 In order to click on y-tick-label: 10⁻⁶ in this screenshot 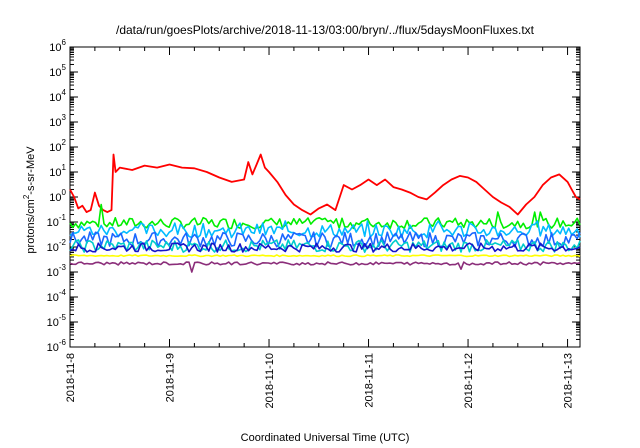, I will do `click(57, 346)`.